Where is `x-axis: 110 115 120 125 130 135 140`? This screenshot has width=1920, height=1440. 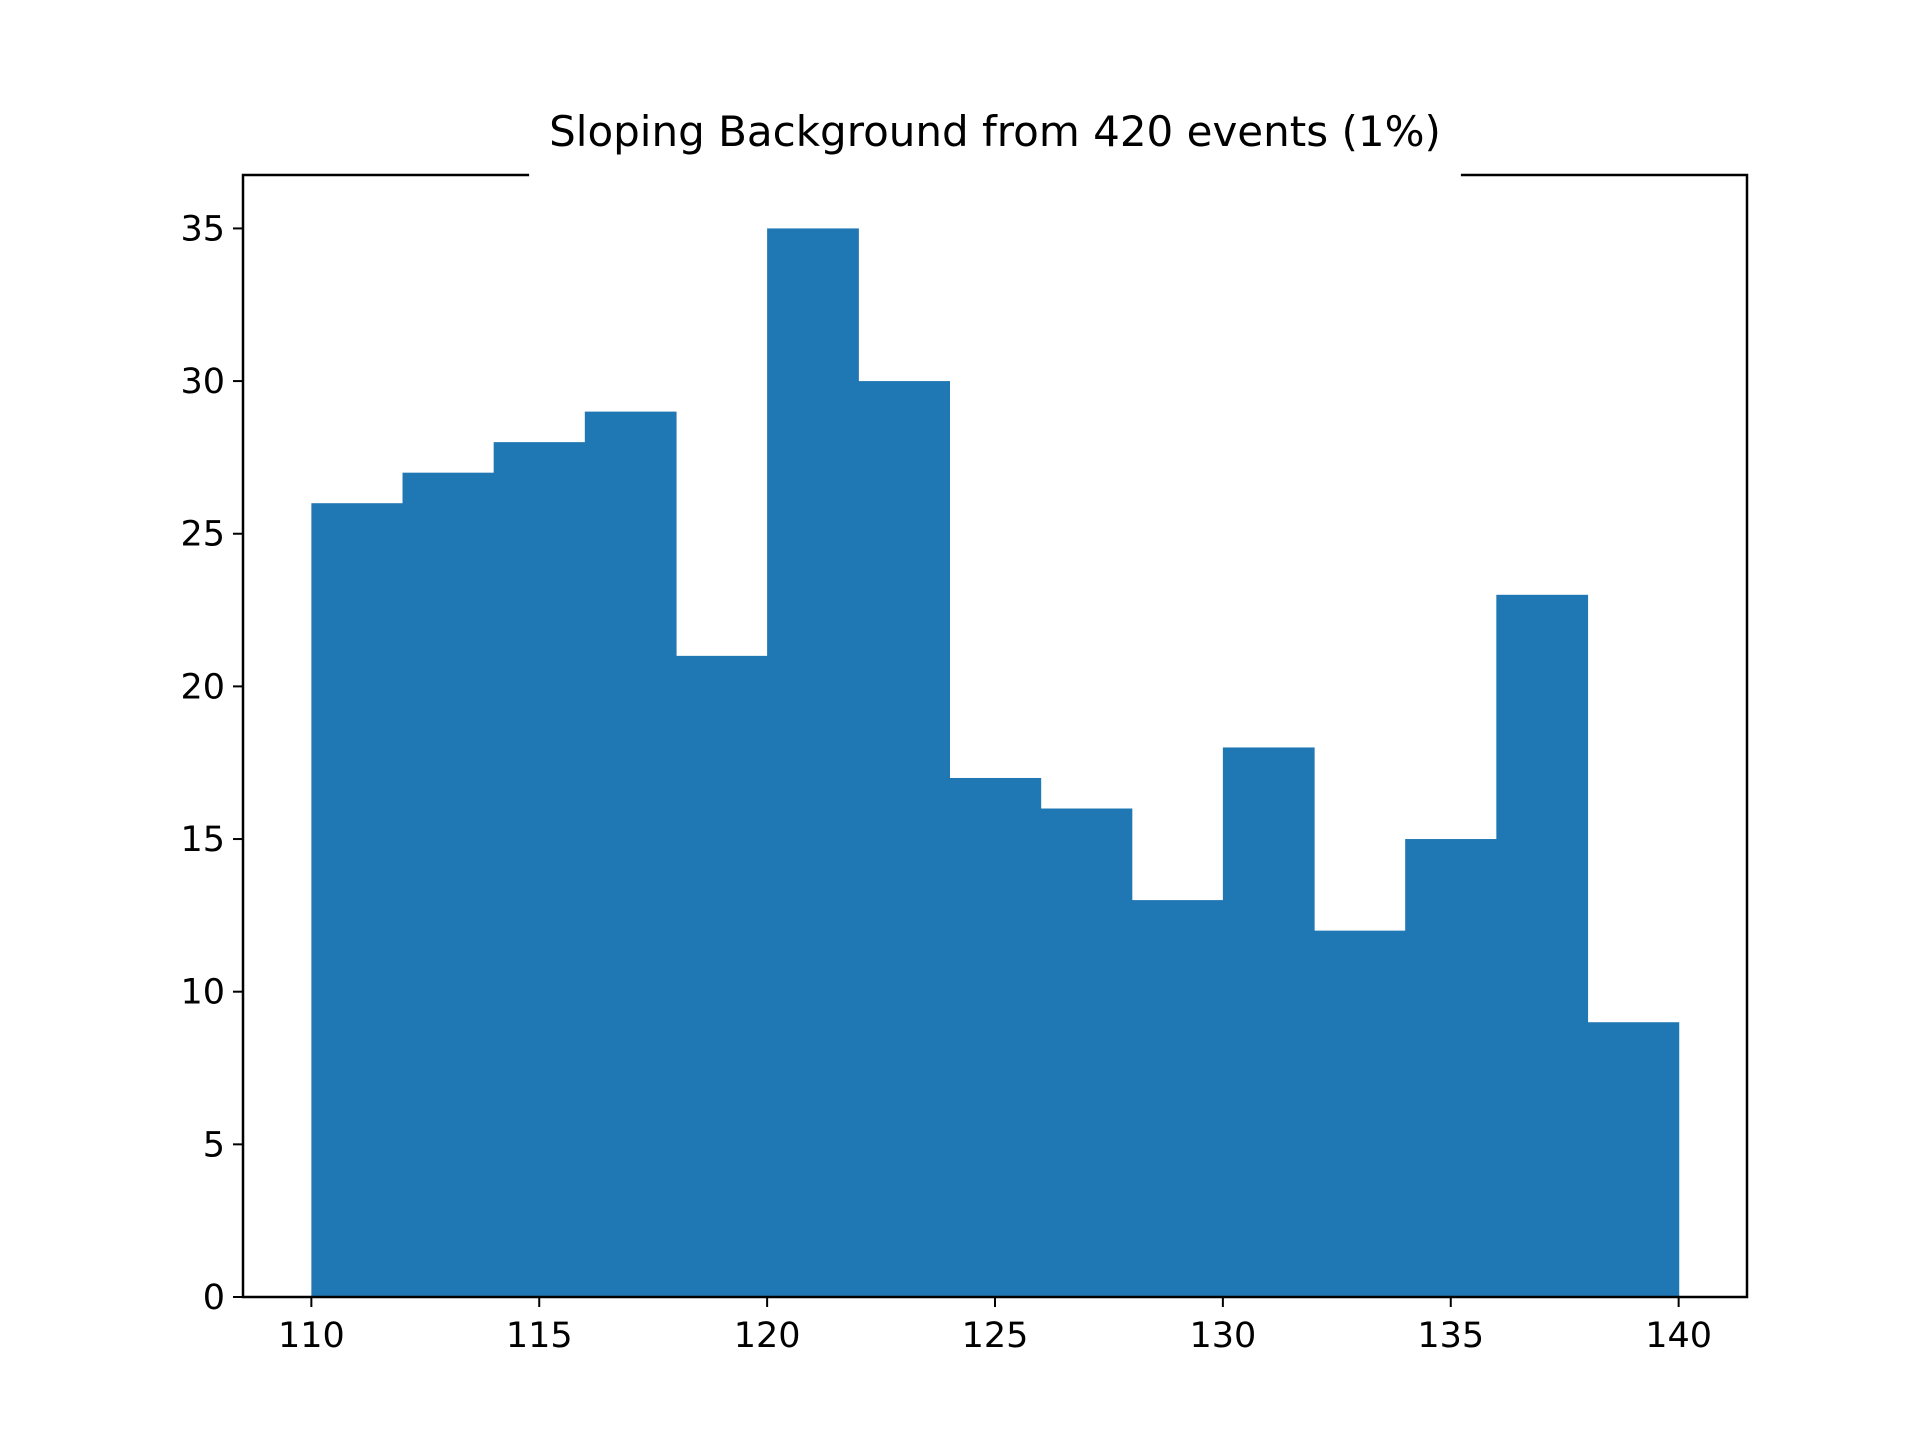
x-axis: 110 115 120 125 130 135 140 is located at coordinates (995, 1326).